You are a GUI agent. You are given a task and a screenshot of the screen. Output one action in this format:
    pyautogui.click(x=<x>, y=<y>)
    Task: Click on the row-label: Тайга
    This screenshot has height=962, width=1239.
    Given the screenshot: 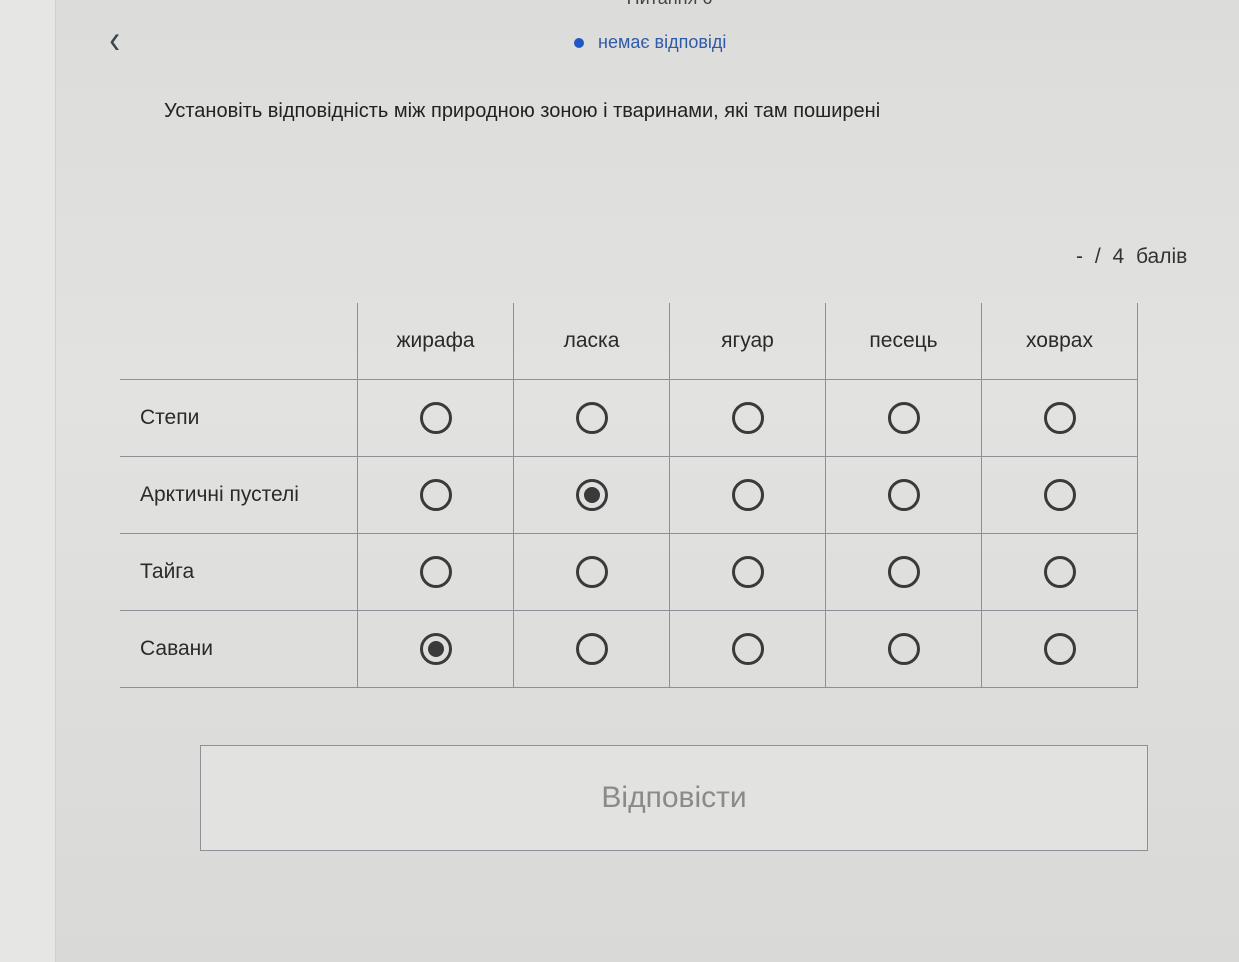 What is the action you would take?
    pyautogui.click(x=239, y=572)
    